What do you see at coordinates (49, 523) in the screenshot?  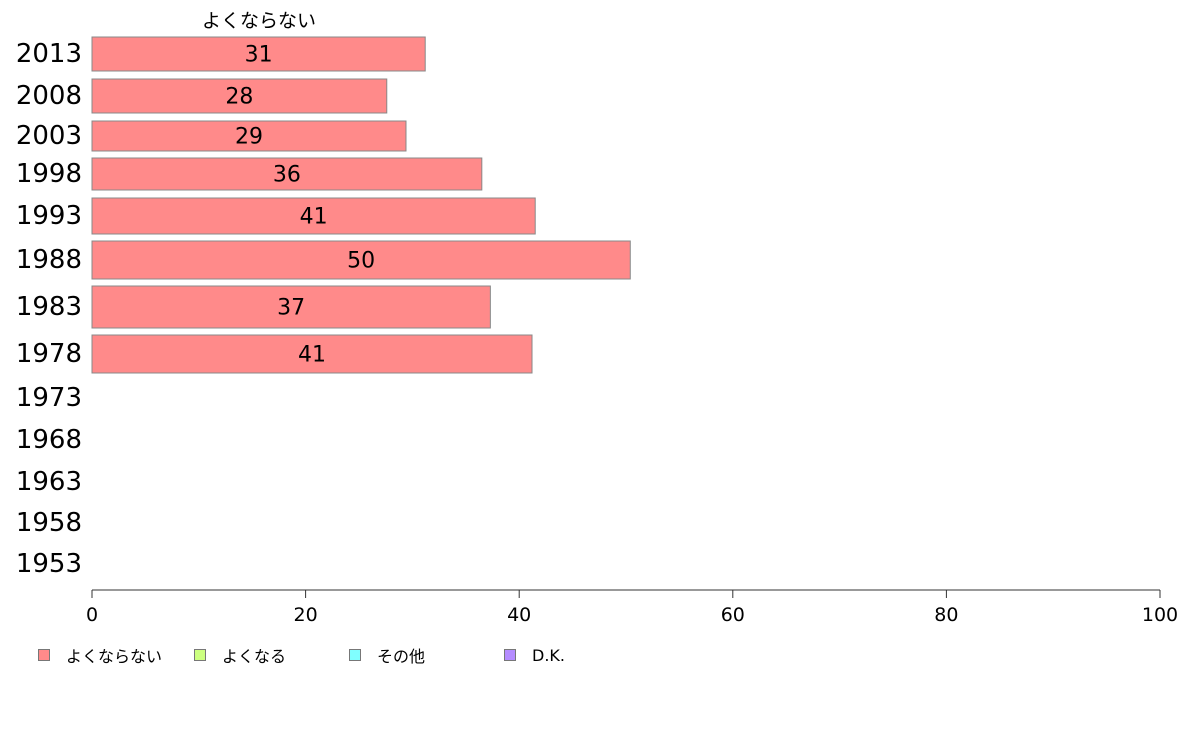 I see `y-tick-label: 1958` at bounding box center [49, 523].